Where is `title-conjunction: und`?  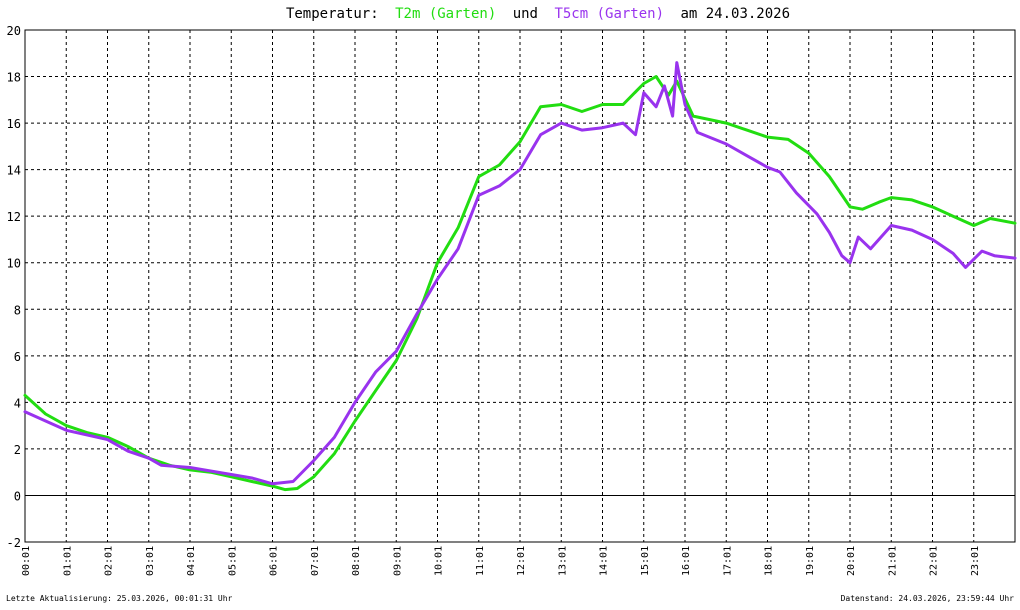 title-conjunction: und is located at coordinates (525, 14).